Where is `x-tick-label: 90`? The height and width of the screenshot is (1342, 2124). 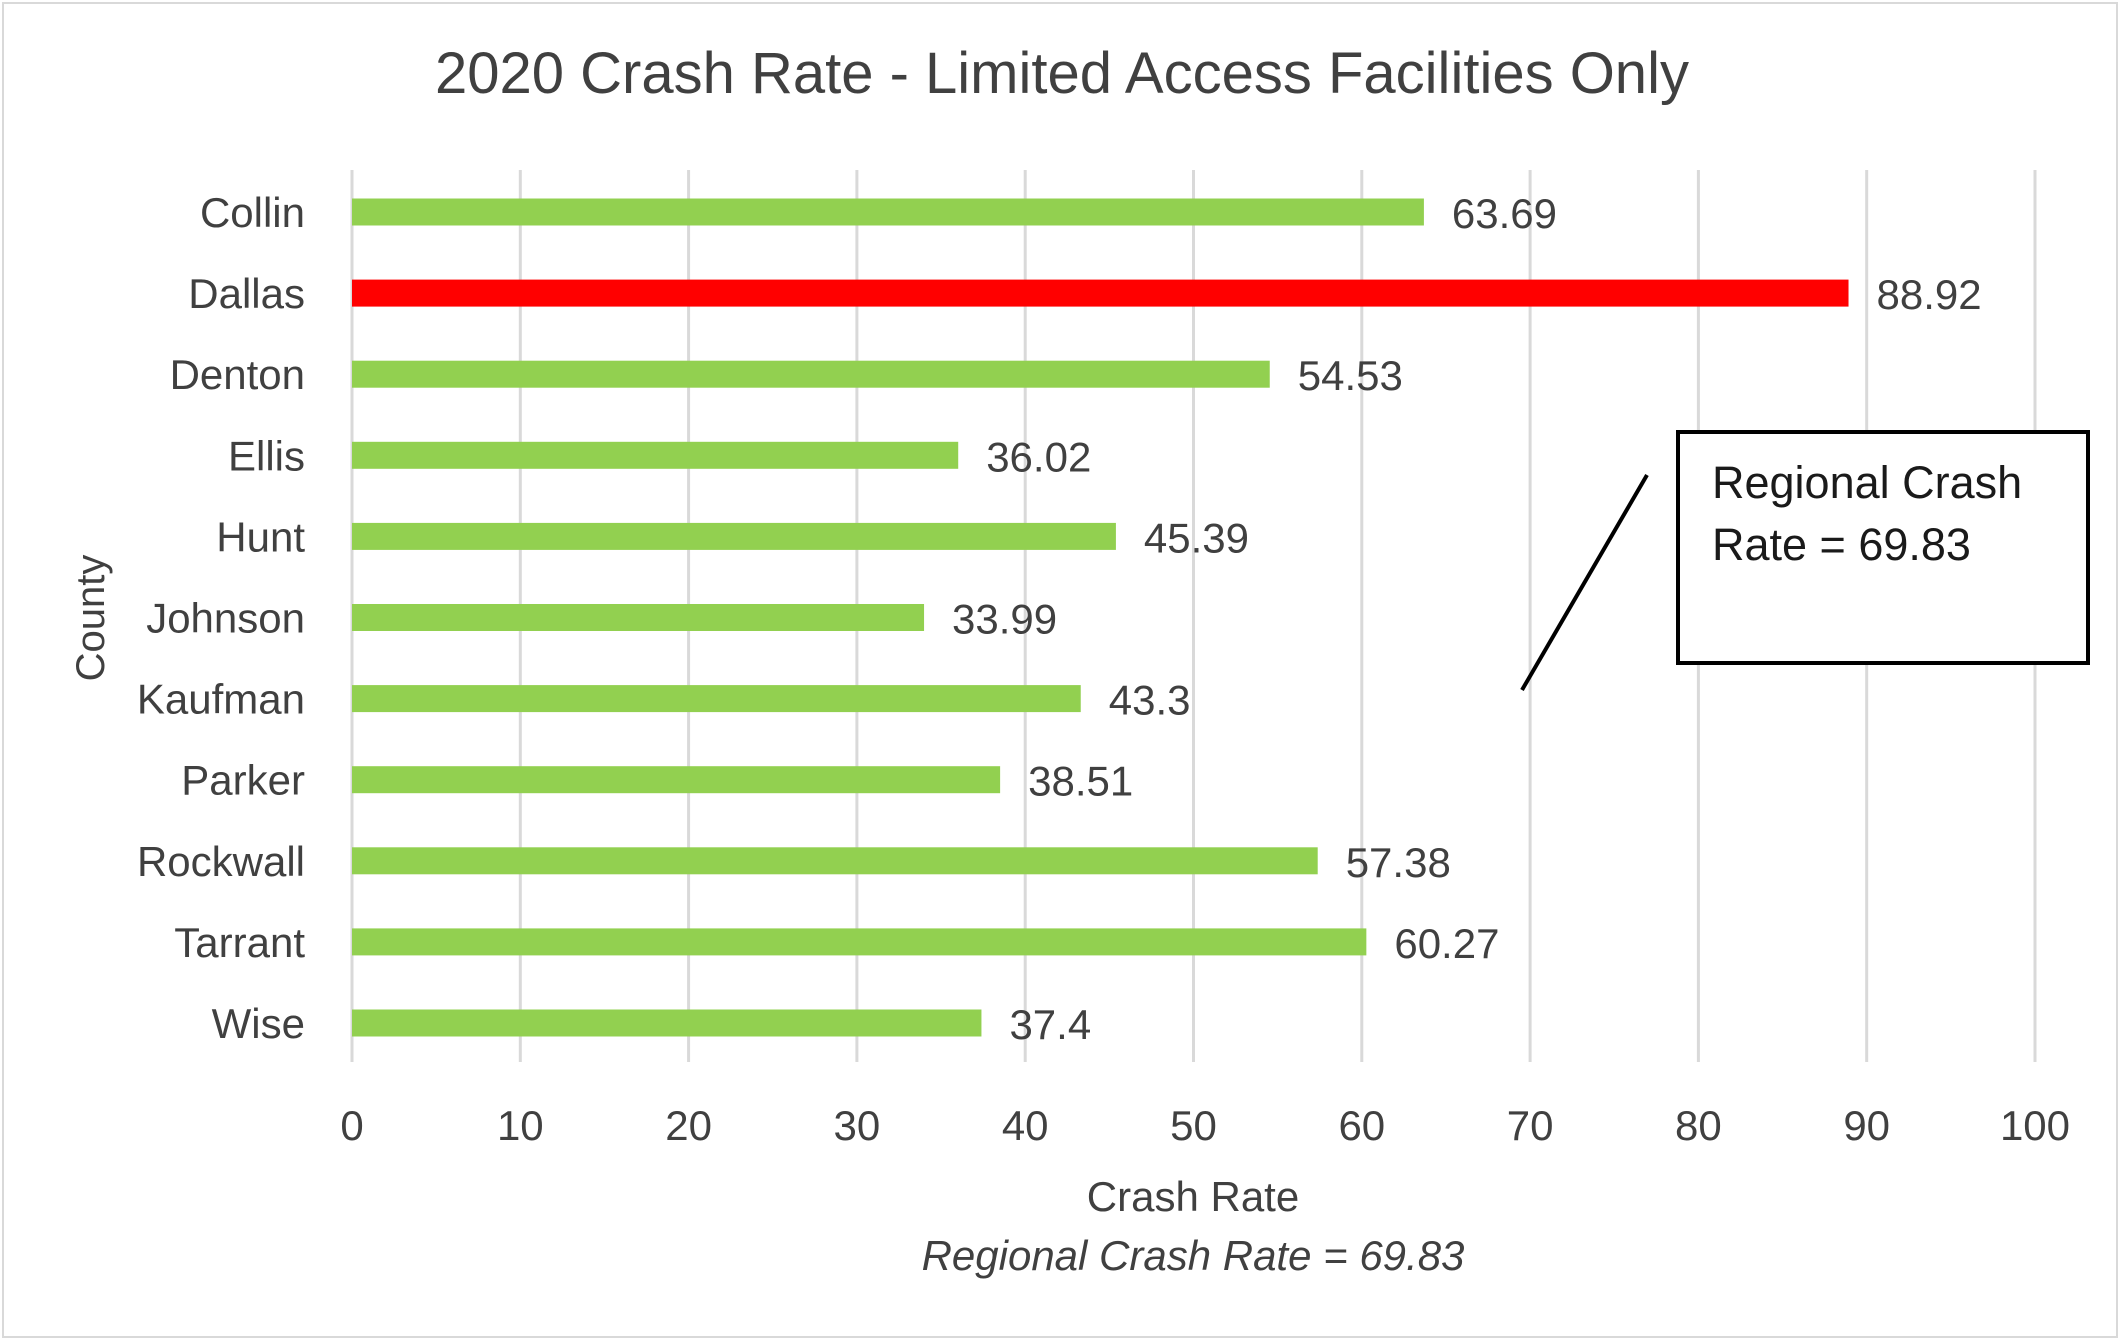 x-tick-label: 90 is located at coordinates (1866, 1125).